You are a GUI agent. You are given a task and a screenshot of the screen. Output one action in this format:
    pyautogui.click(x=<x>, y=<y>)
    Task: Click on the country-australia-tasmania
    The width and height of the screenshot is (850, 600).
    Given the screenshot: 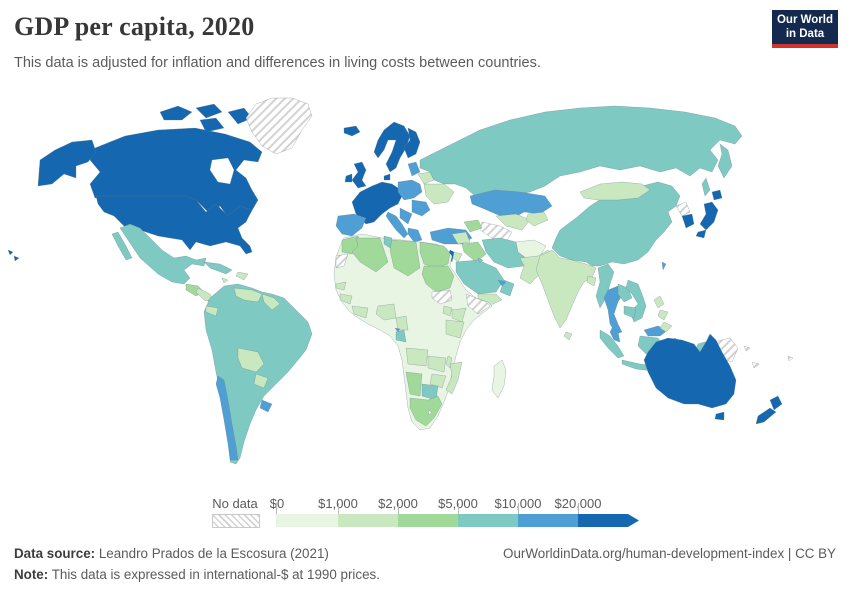 What is the action you would take?
    pyautogui.click(x=719, y=416)
    